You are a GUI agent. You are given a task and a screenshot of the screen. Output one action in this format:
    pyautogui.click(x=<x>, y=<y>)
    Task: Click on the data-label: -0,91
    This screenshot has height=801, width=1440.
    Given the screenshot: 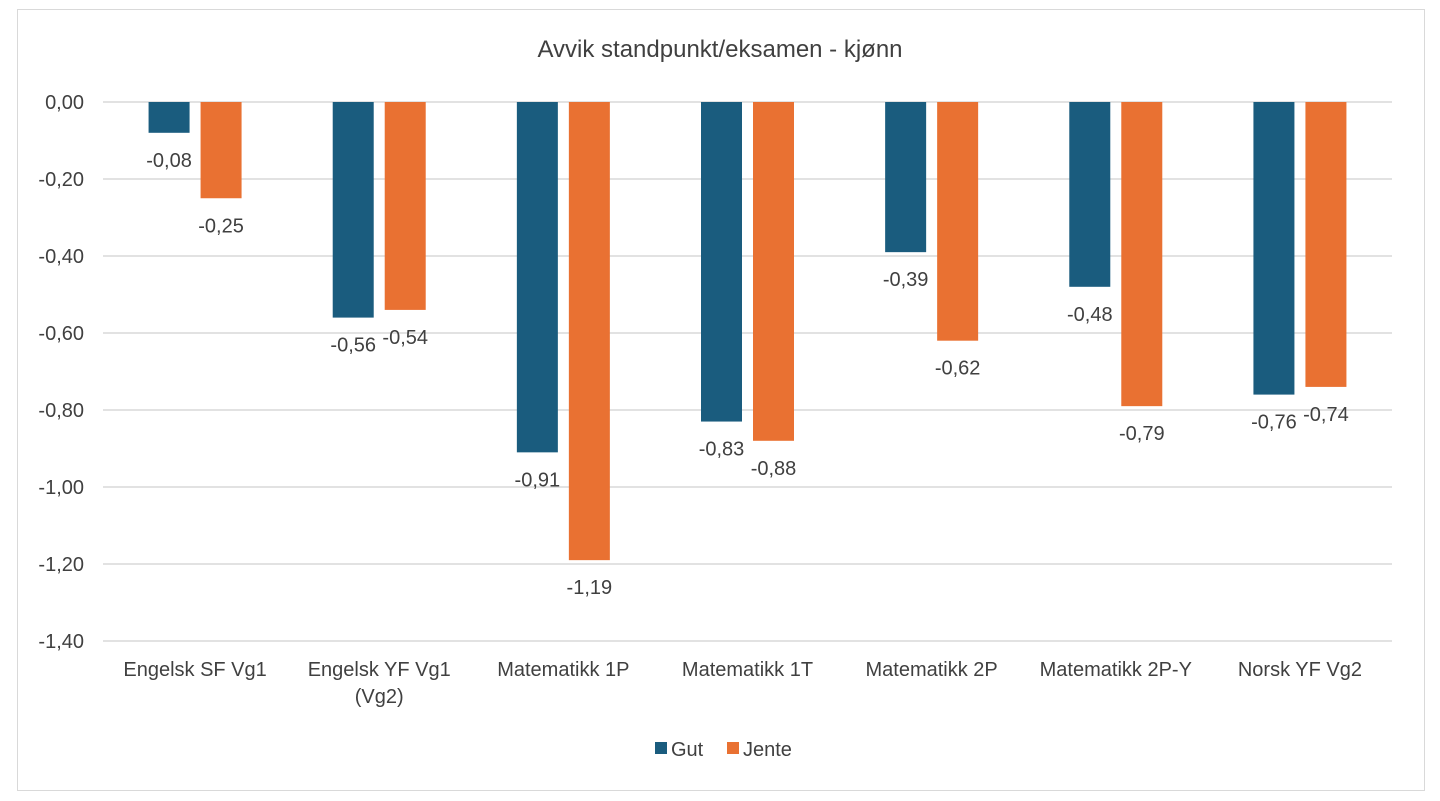 What is the action you would take?
    pyautogui.click(x=538, y=480)
    